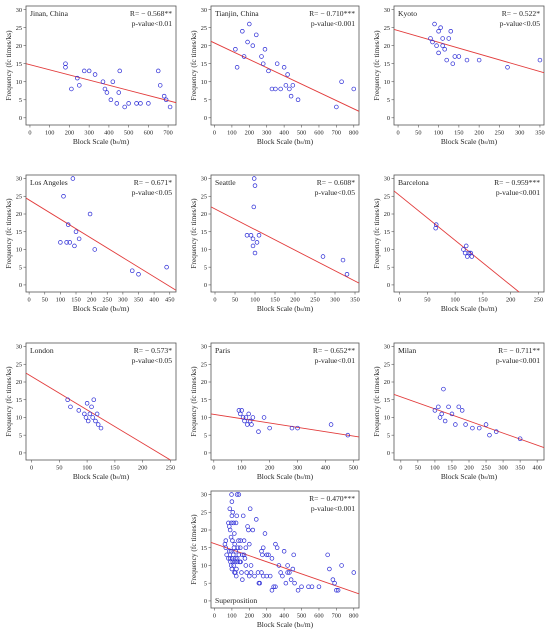 This screenshot has height=638, width=550. I want to click on x-tick-label: 250, so click(538, 300).